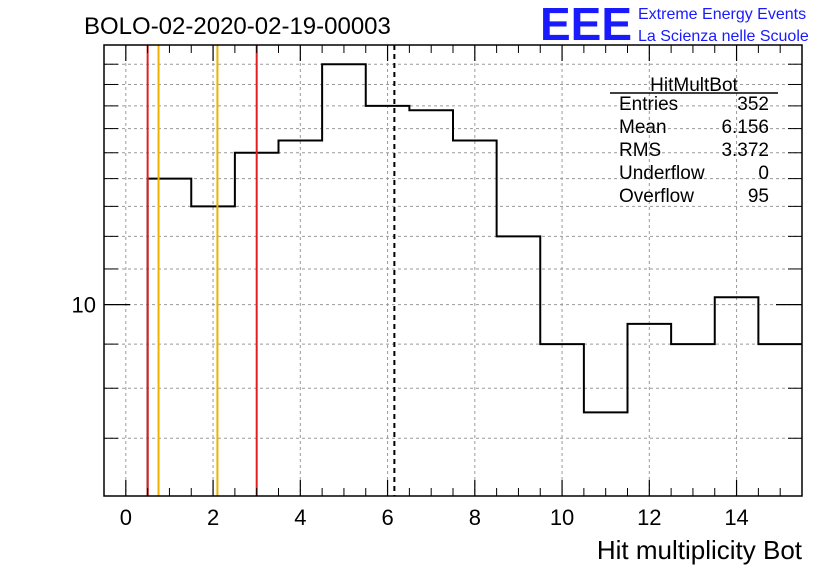 The image size is (836, 572). What do you see at coordinates (237, 26) in the screenshot?
I see `chart-title: BOLO-02-2020-02-19-00003` at bounding box center [237, 26].